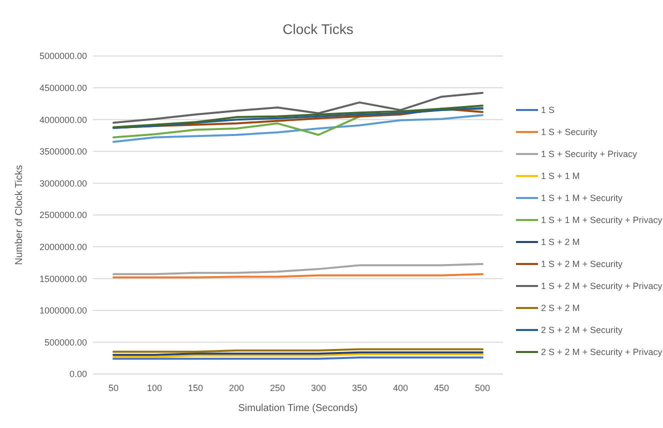  What do you see at coordinates (318, 388) in the screenshot?
I see `x-tick-label: 300` at bounding box center [318, 388].